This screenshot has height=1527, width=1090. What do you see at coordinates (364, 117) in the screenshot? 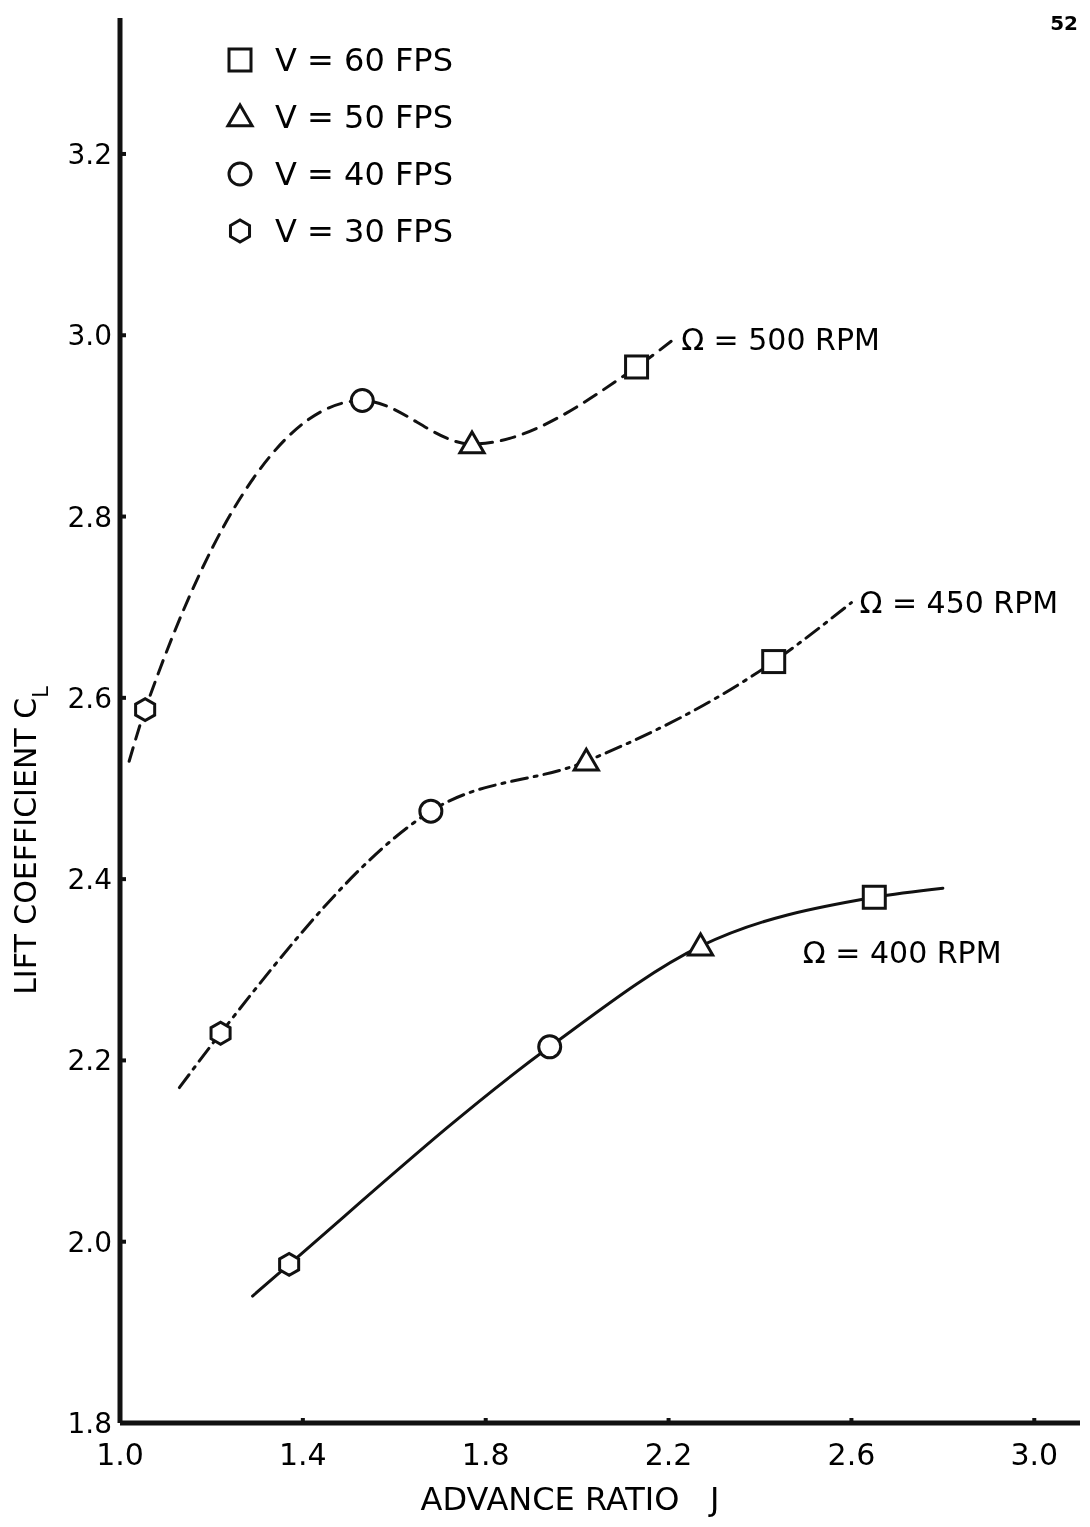
I see `legend-label: V = 50 FPS` at bounding box center [364, 117].